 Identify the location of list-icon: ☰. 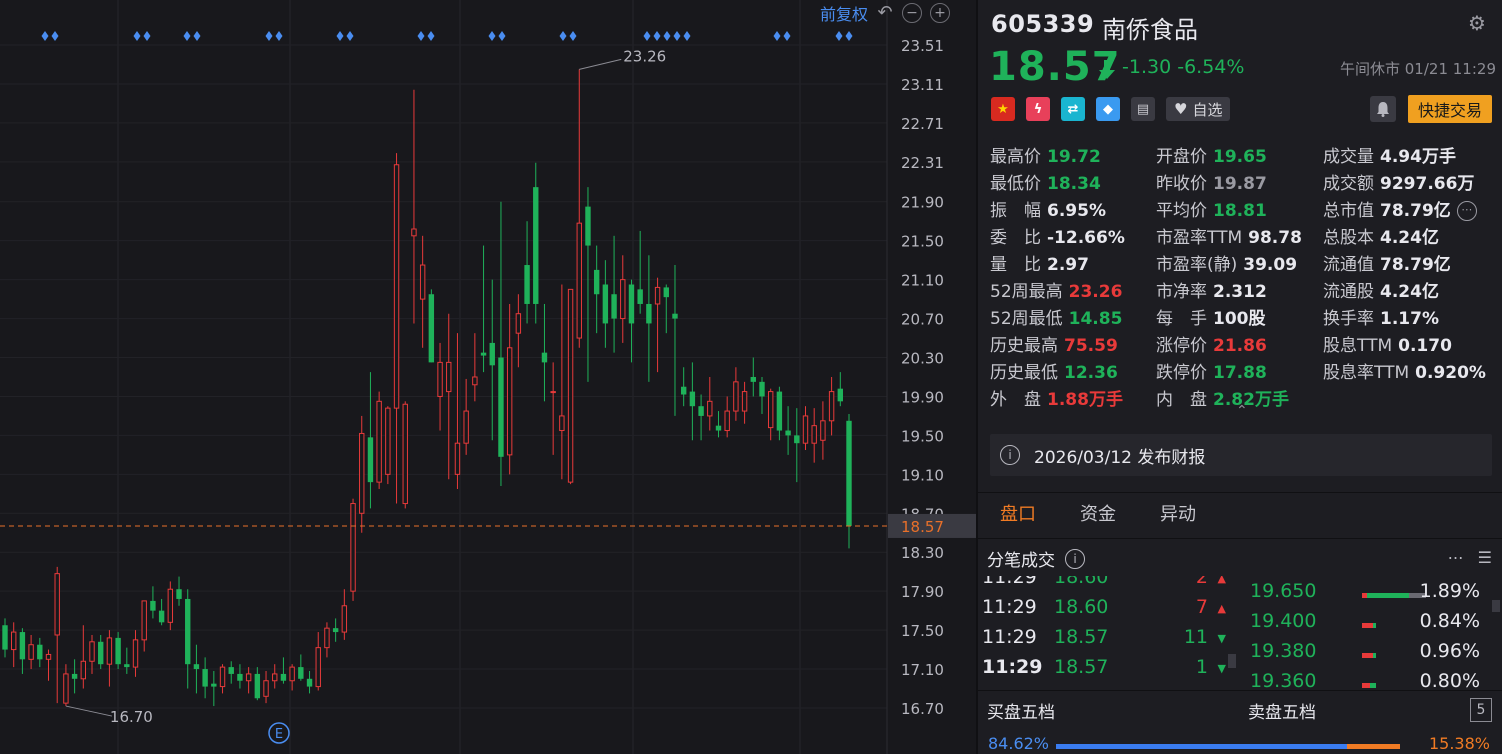
(1484, 557).